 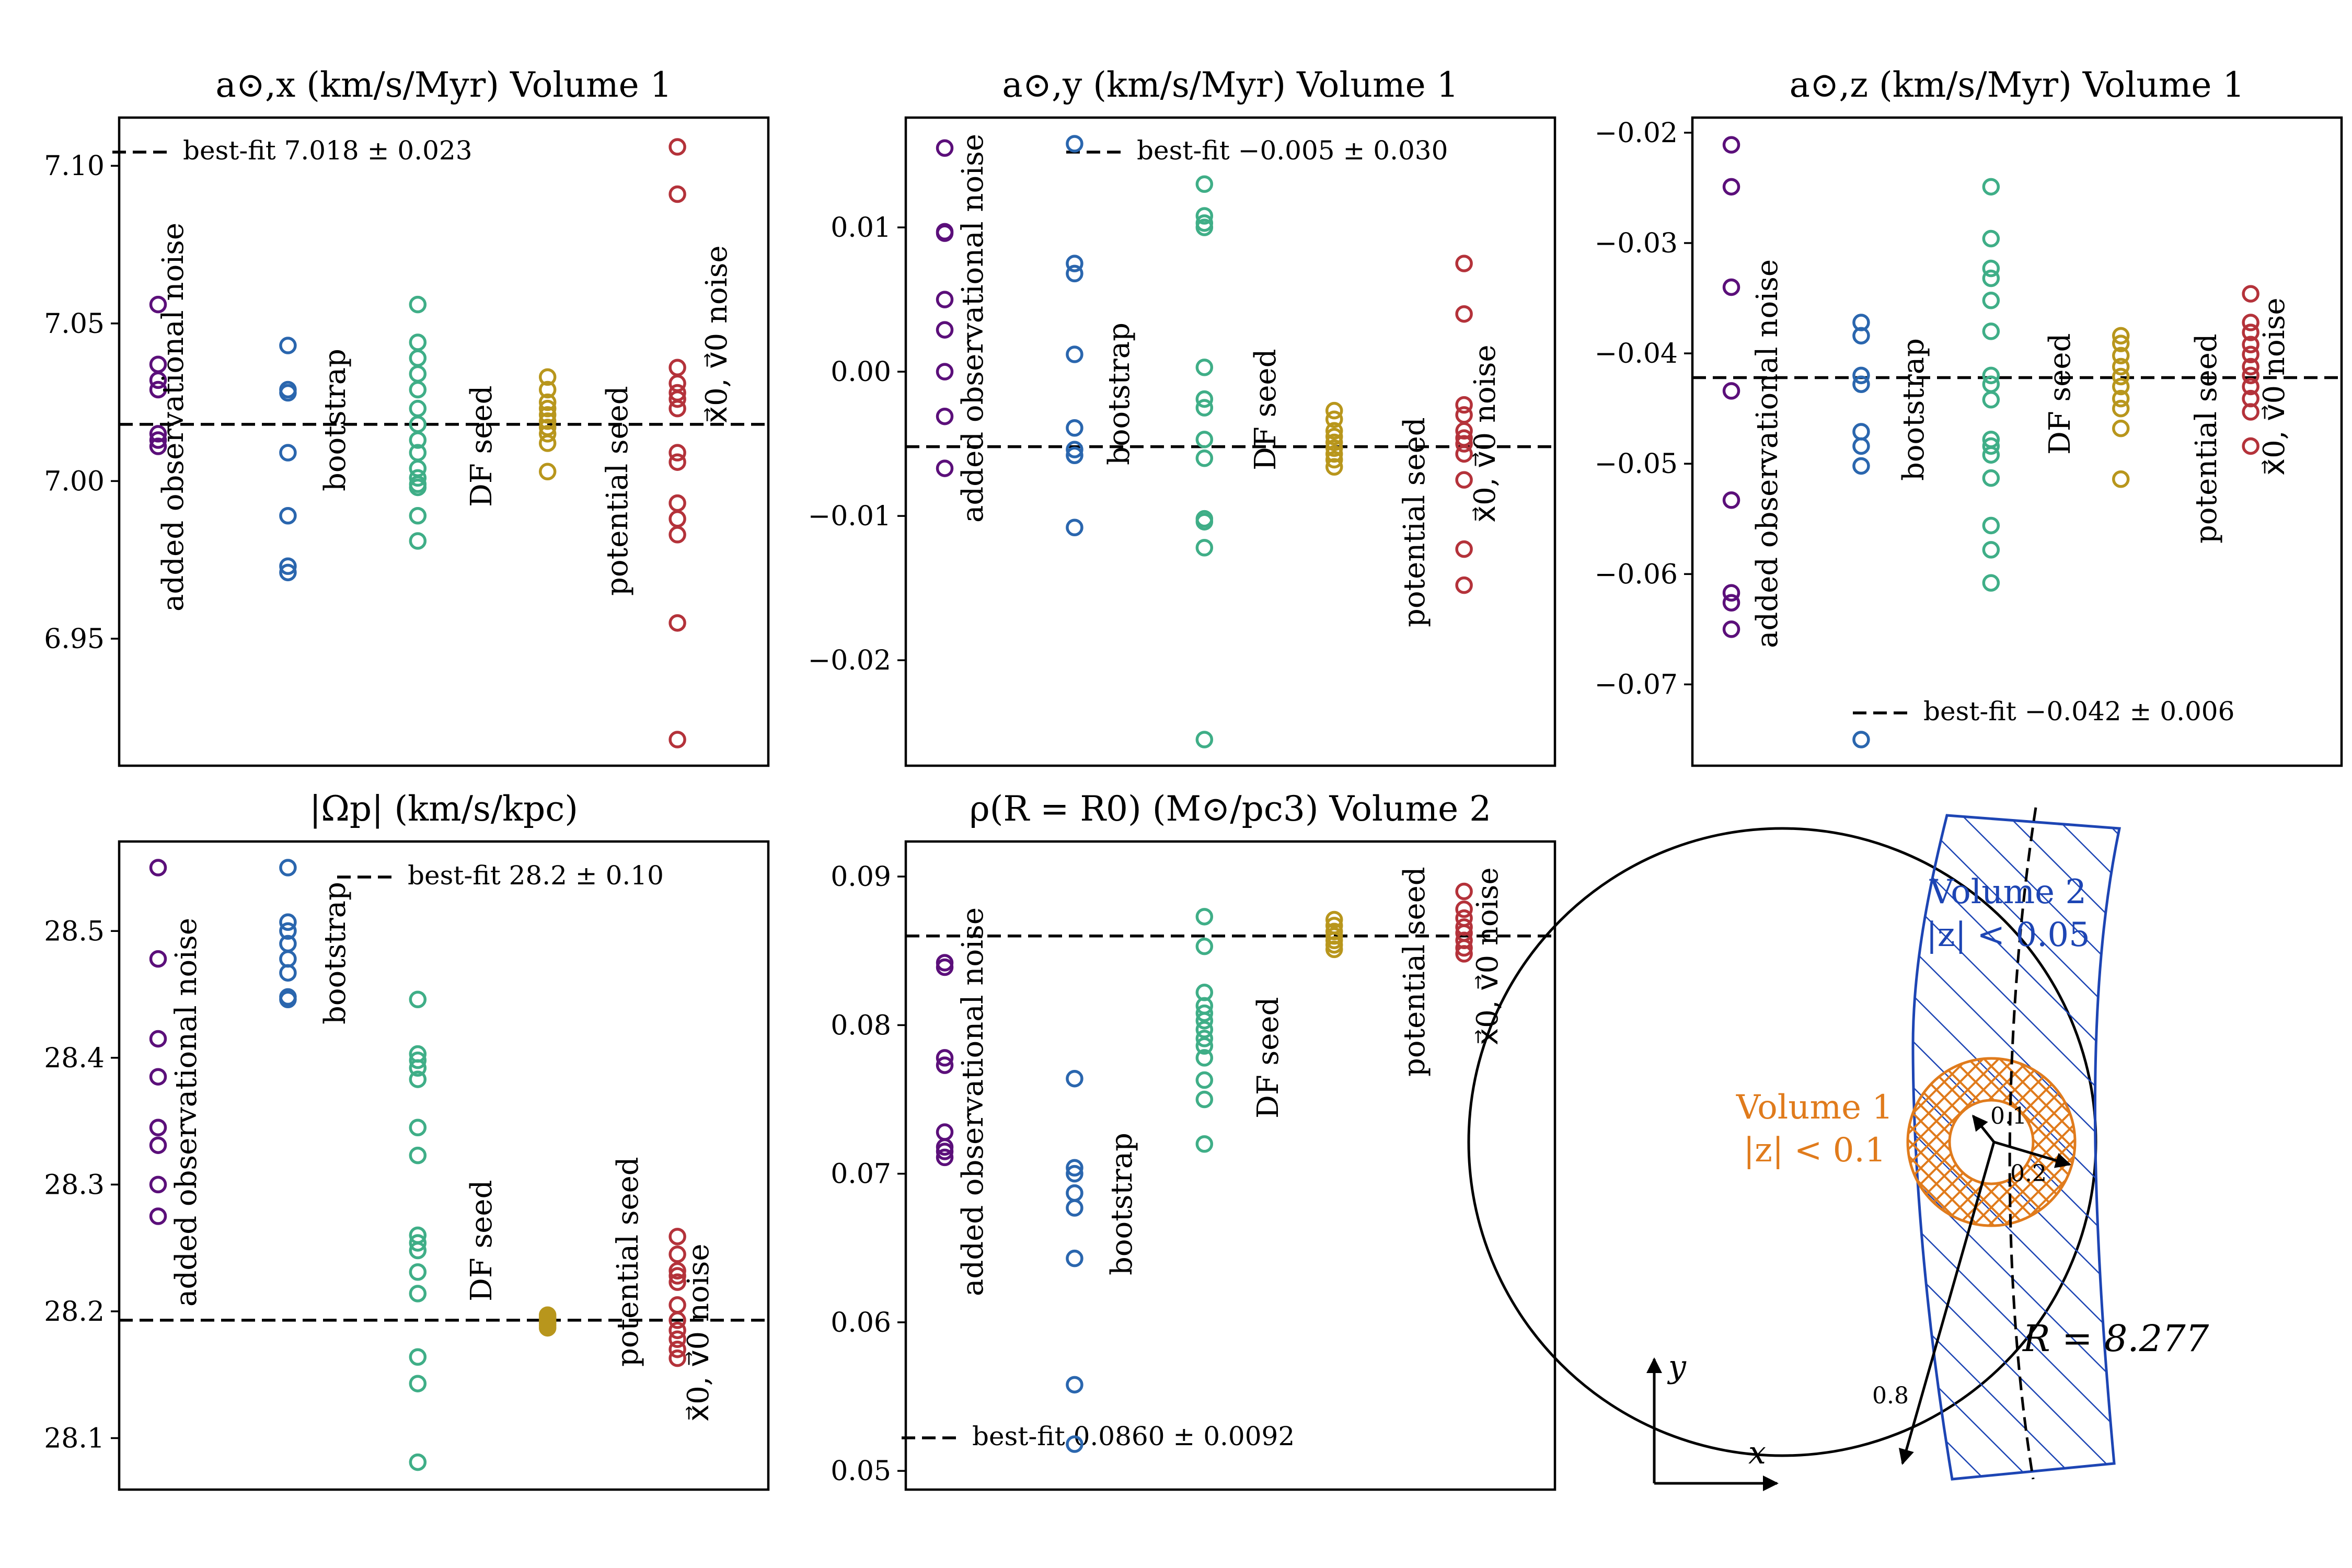 What do you see at coordinates (1636, 354) in the screenshot?
I see `y-tick-label: −0.04` at bounding box center [1636, 354].